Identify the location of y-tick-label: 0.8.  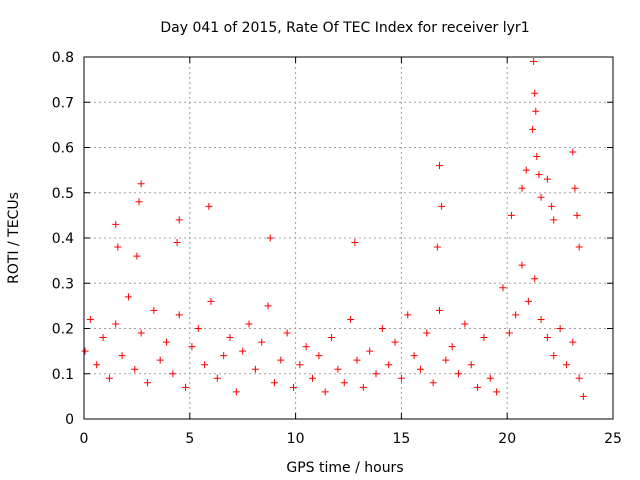
(63, 58).